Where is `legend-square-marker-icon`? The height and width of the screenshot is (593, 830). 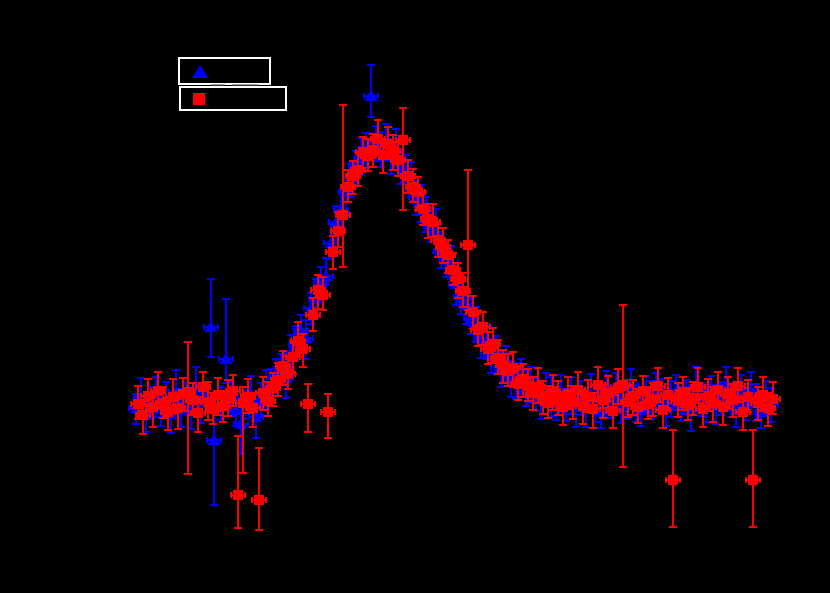
legend-square-marker-icon is located at coordinates (199, 98).